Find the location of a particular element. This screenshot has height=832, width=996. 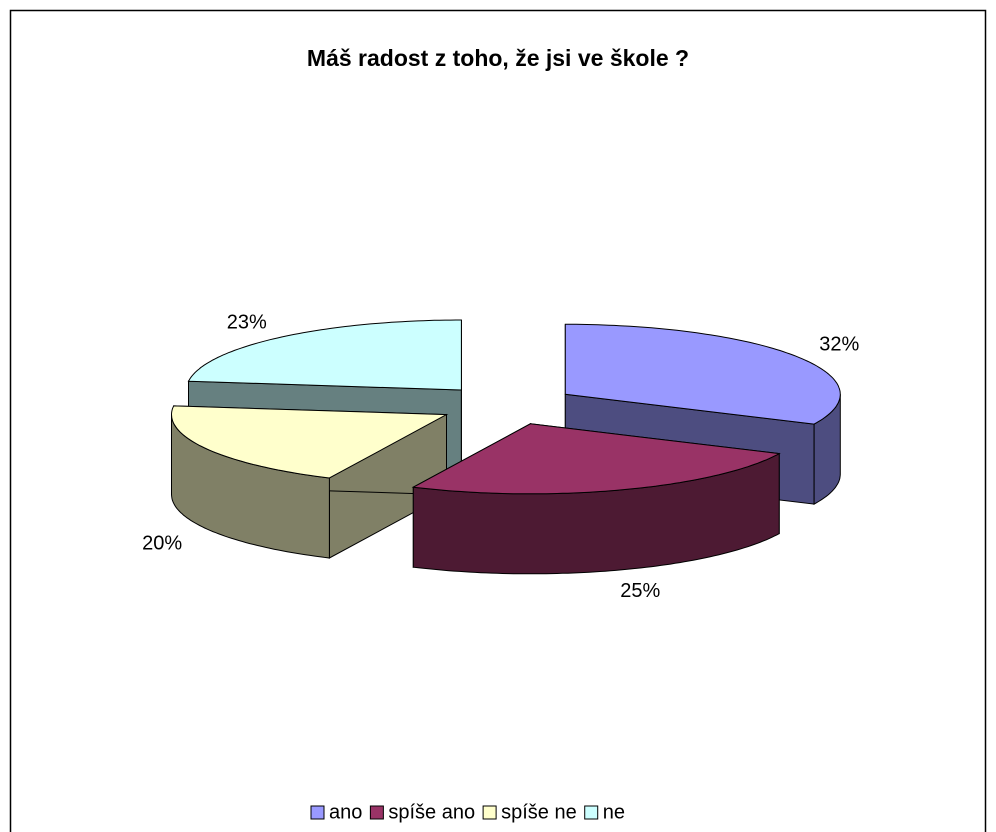

data-label: 25% is located at coordinates (640, 591).